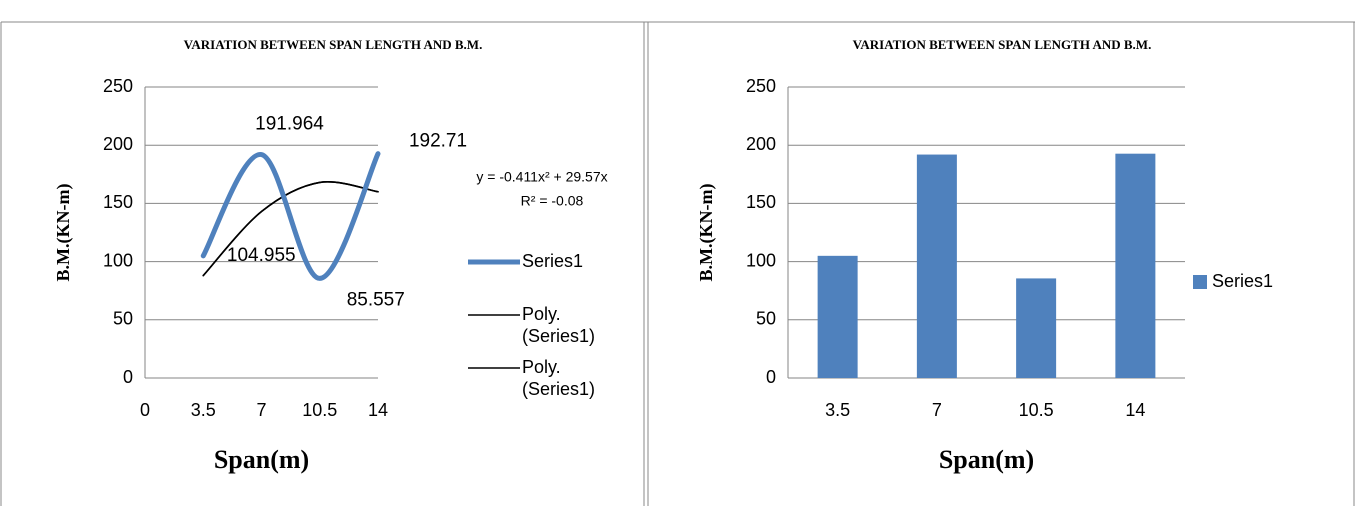 Image resolution: width=1356 pixels, height=506 pixels. I want to click on trendline-annotation: R² = -0.08, so click(552, 201).